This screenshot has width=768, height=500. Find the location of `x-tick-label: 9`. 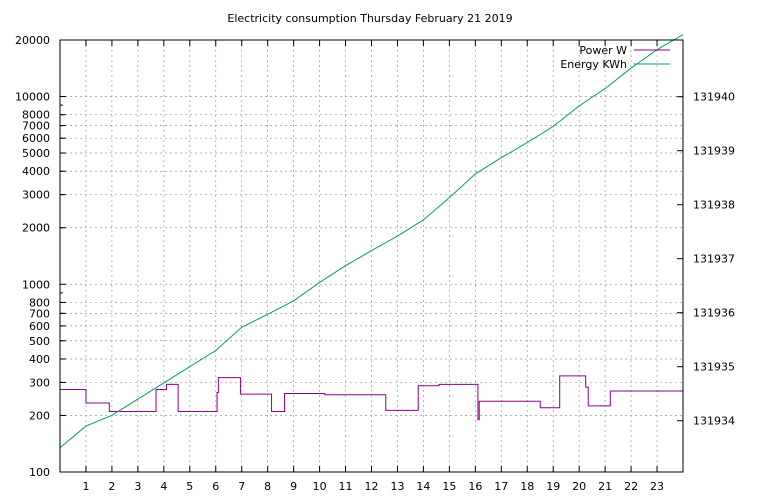

x-tick-label: 9 is located at coordinates (293, 486).